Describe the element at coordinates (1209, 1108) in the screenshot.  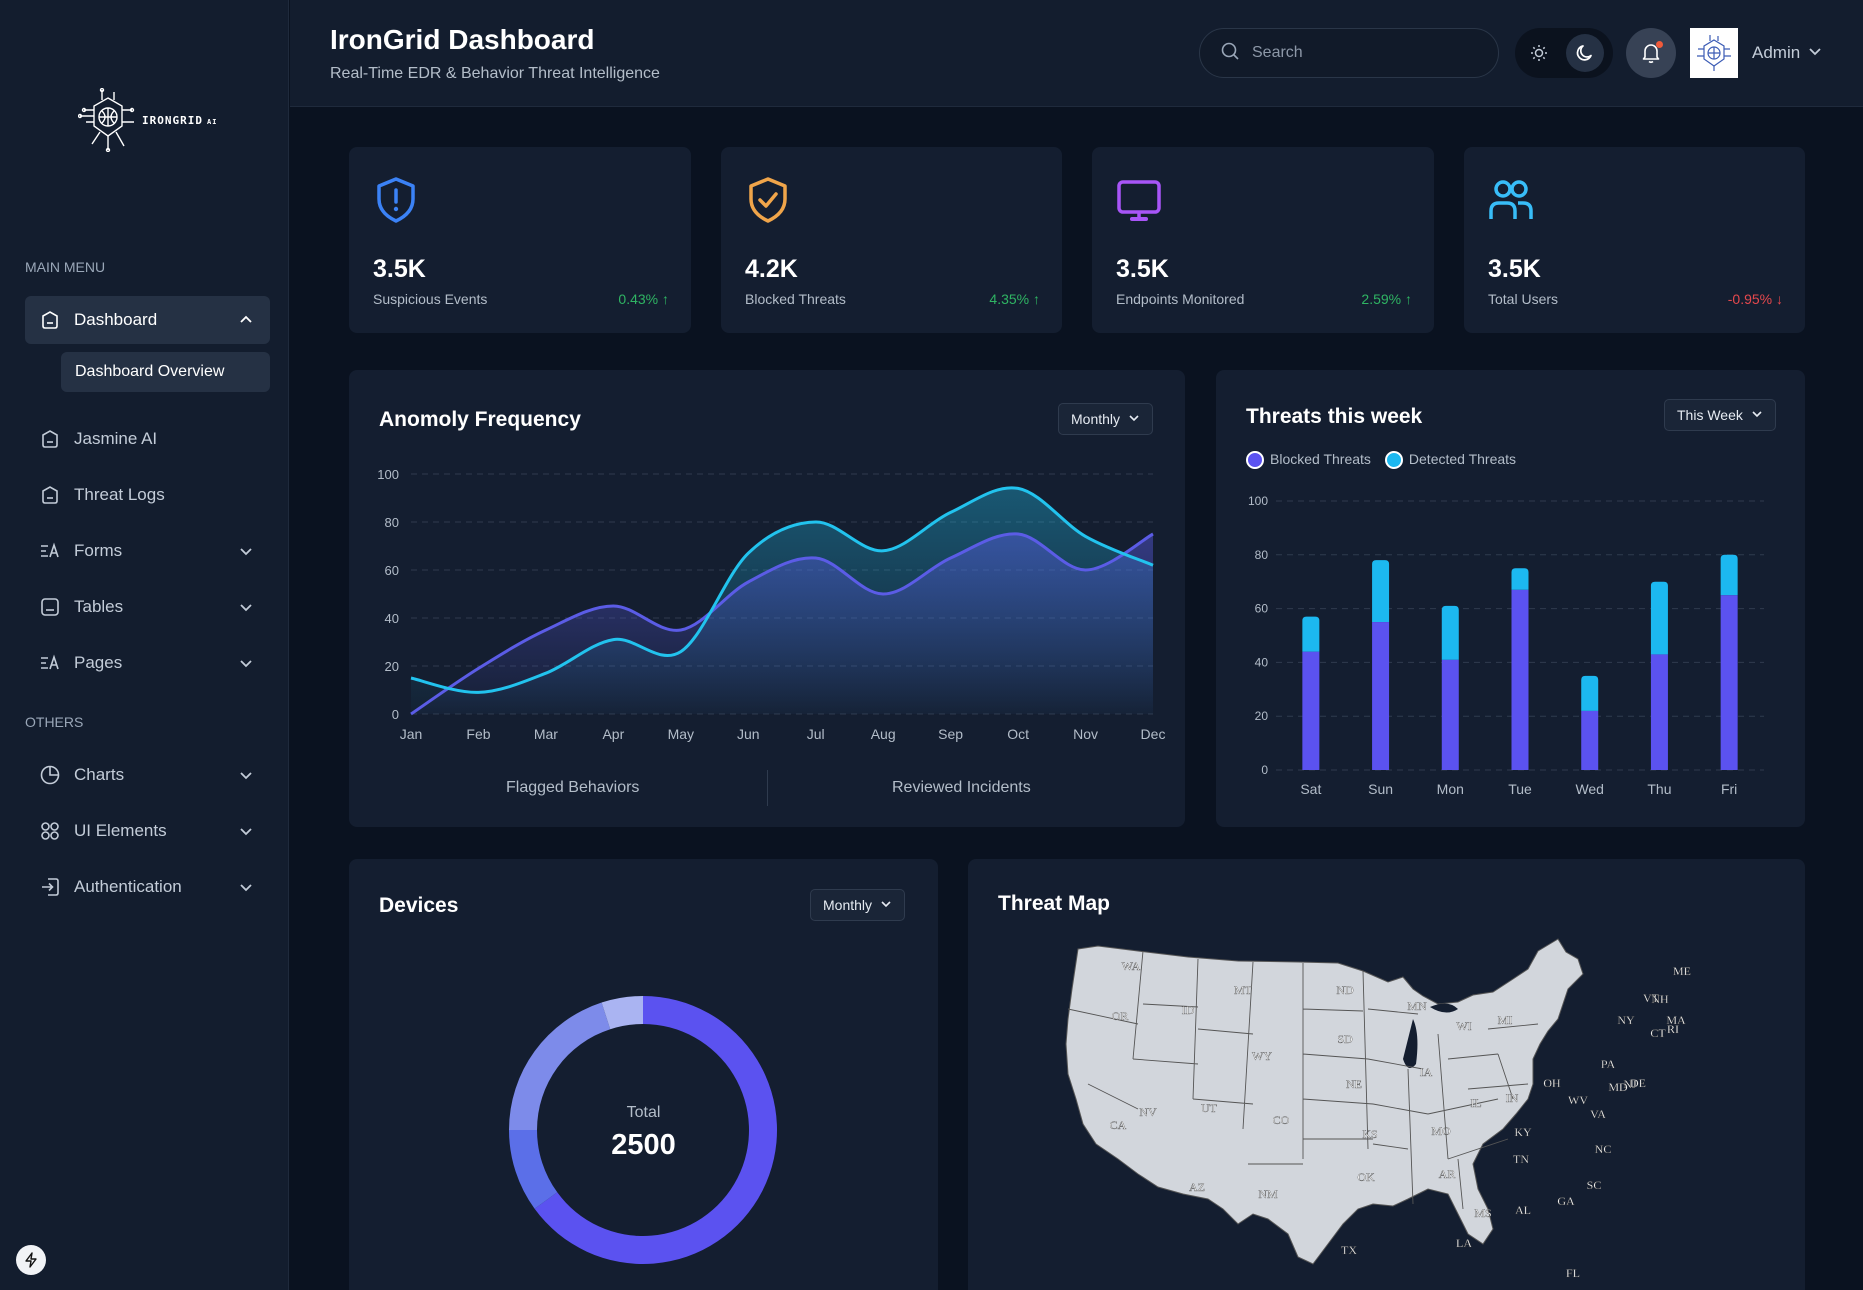
I see `state-label-ut: UT` at that location.